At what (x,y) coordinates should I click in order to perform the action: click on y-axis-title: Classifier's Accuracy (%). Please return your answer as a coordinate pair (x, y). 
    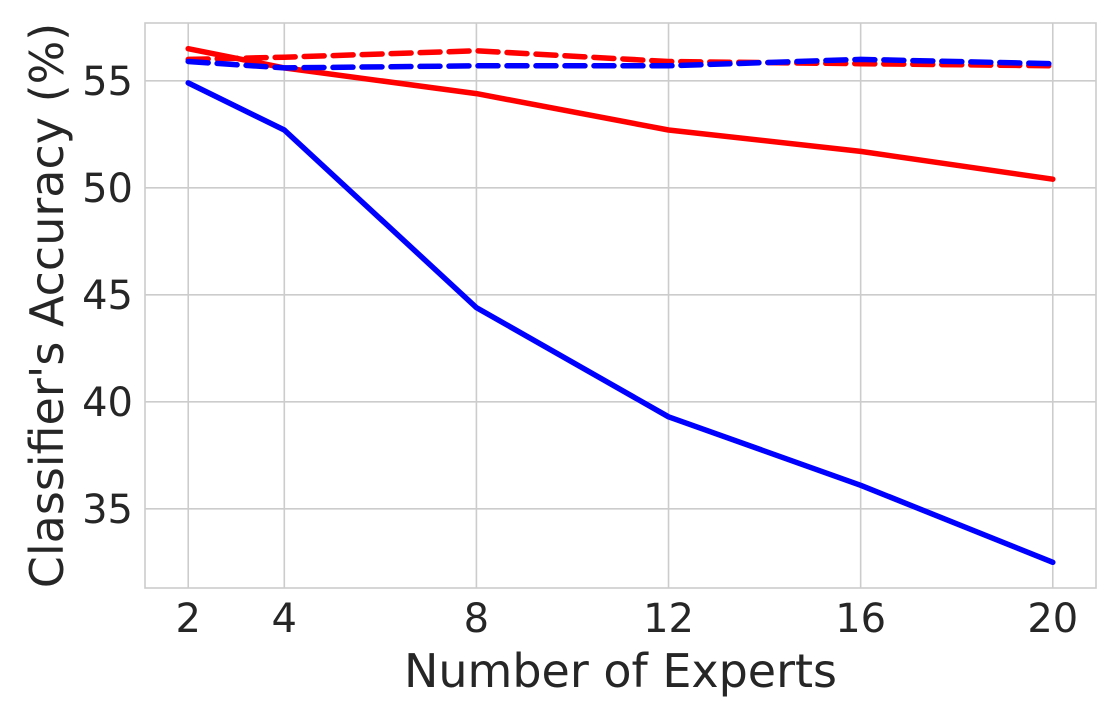
    Looking at the image, I should click on (47, 305).